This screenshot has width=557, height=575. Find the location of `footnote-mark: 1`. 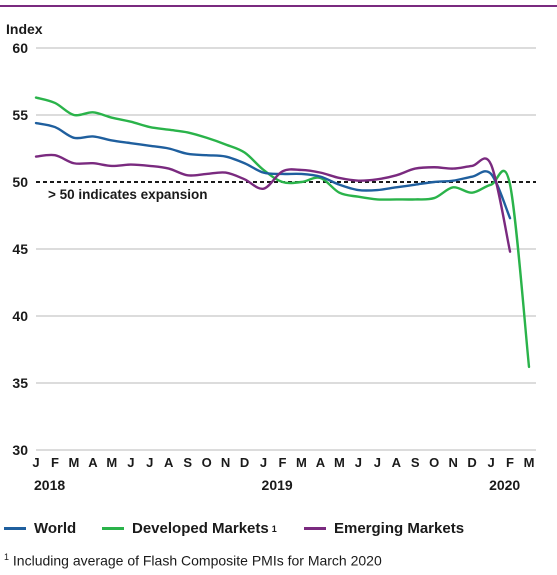

footnote-mark: 1 is located at coordinates (7, 557).